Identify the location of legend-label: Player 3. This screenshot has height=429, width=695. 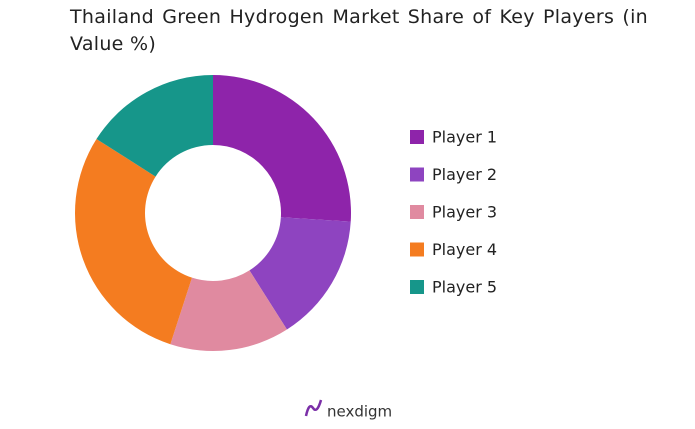
(464, 212).